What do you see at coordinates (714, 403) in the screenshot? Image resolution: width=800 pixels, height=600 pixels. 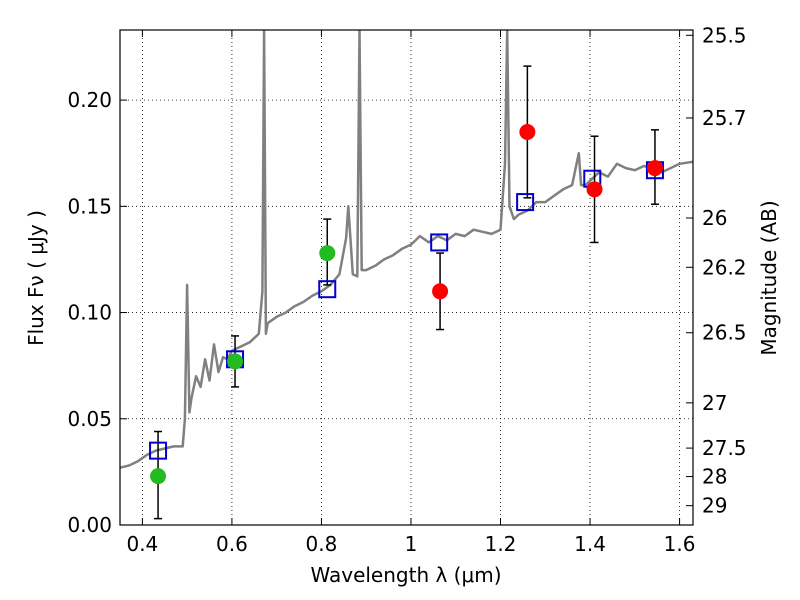 I see `y2-tick-label: 27` at bounding box center [714, 403].